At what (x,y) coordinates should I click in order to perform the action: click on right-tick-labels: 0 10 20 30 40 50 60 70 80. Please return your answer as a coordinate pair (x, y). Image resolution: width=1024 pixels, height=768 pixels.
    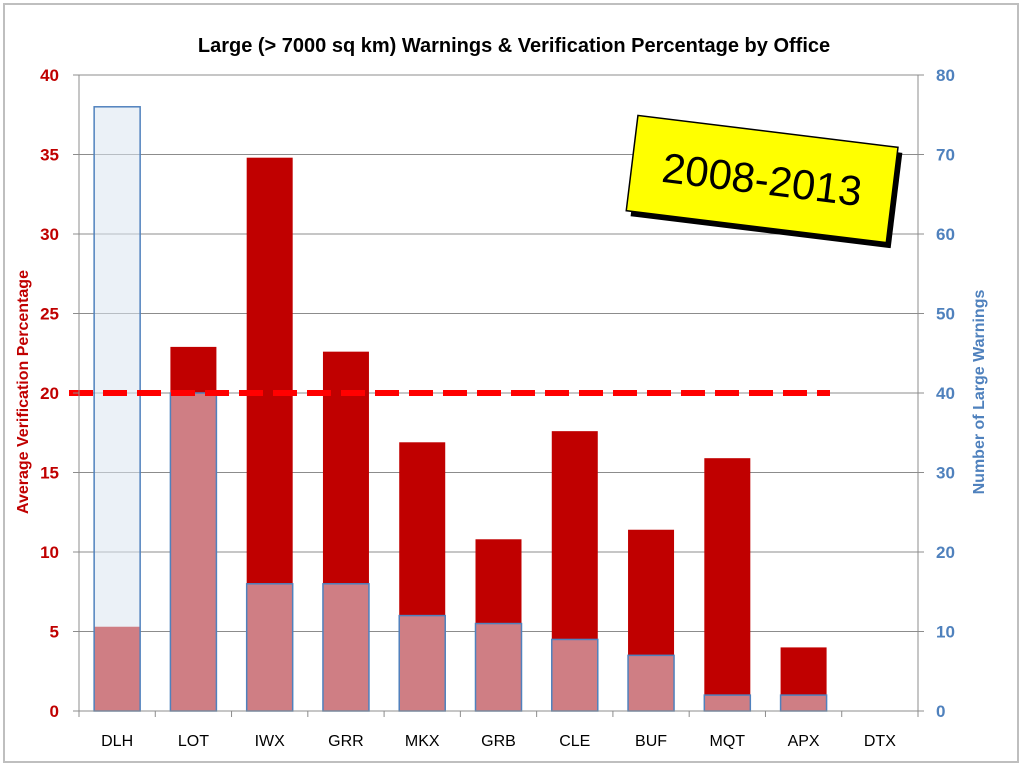
    Looking at the image, I should click on (945, 393).